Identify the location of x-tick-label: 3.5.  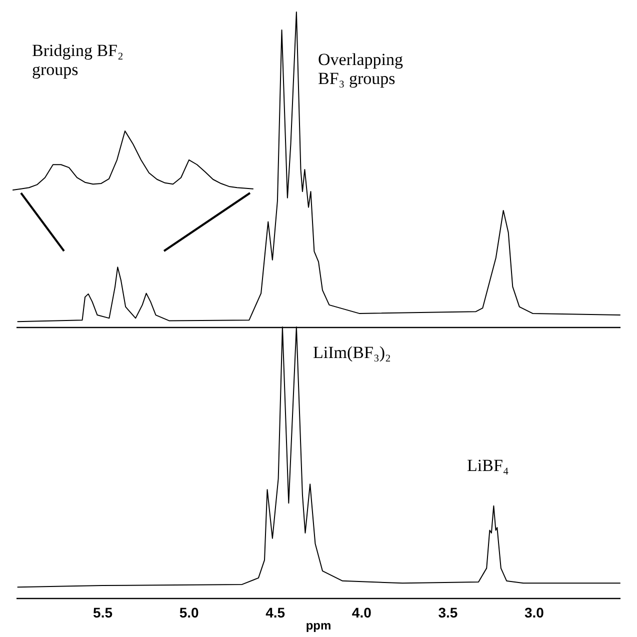
(448, 612).